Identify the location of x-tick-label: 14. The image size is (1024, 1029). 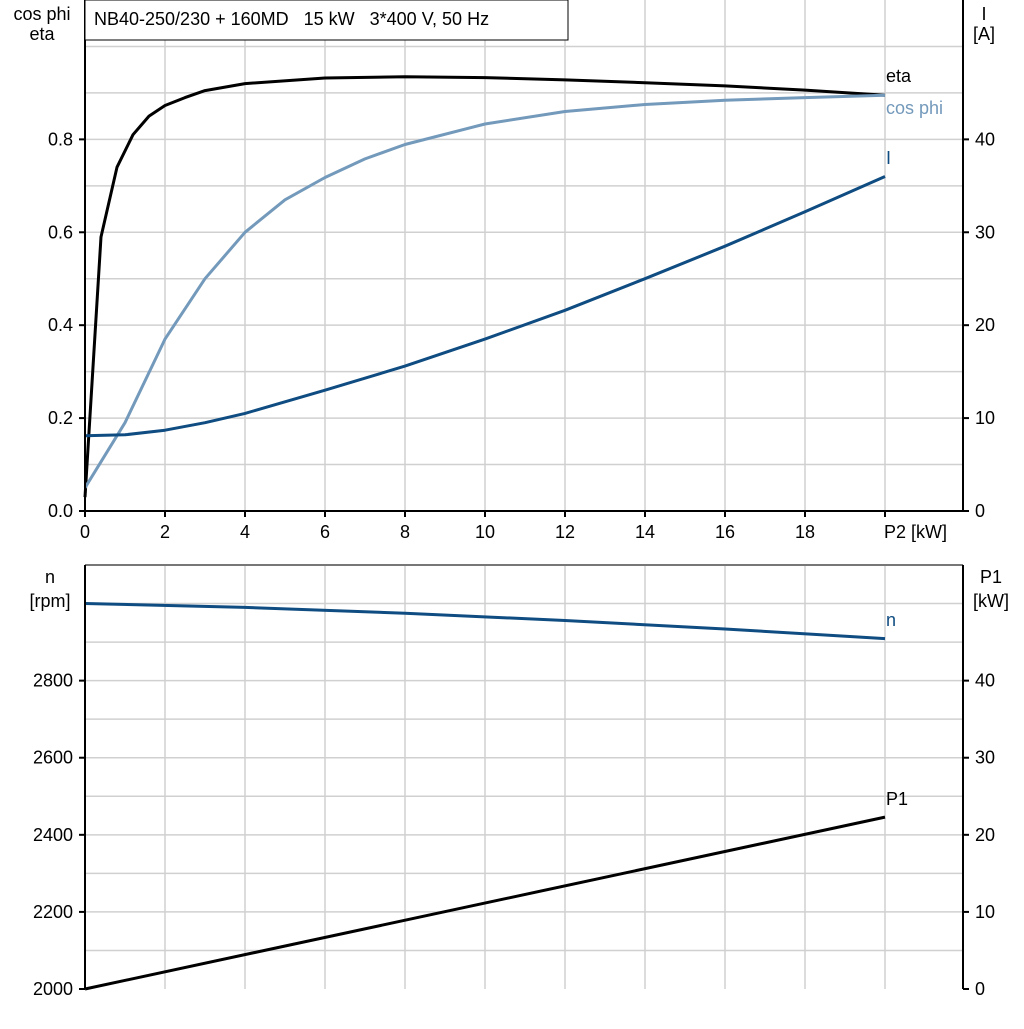
(645, 532).